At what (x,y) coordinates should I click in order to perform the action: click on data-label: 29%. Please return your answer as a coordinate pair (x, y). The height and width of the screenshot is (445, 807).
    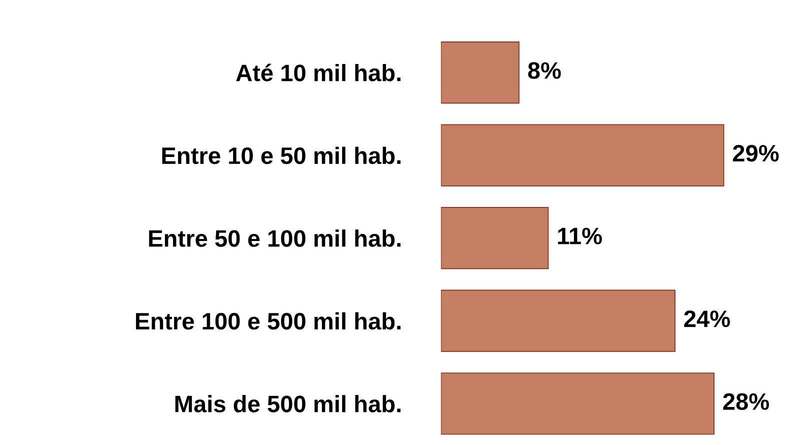
    Looking at the image, I should click on (755, 153).